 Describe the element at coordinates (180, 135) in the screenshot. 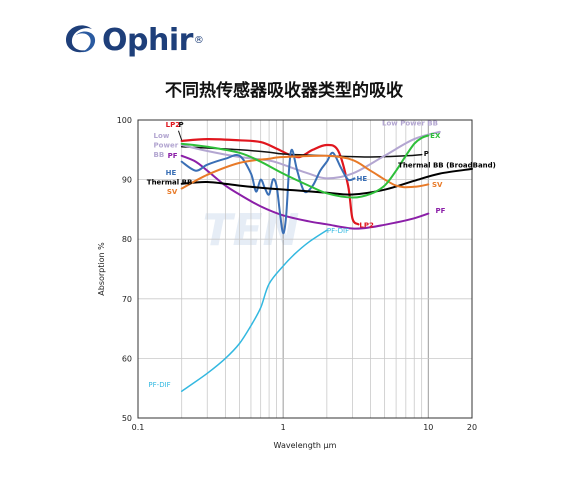

I see `p-label-arrow` at that location.